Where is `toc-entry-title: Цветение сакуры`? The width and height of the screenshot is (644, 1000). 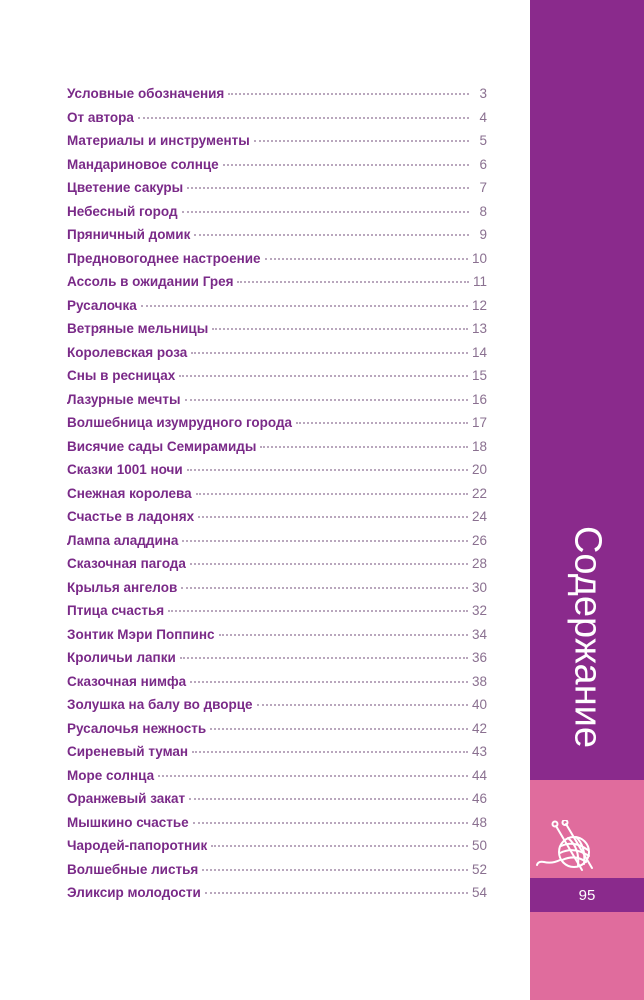
toc-entry-title: Цветение сакуры is located at coordinates (125, 187).